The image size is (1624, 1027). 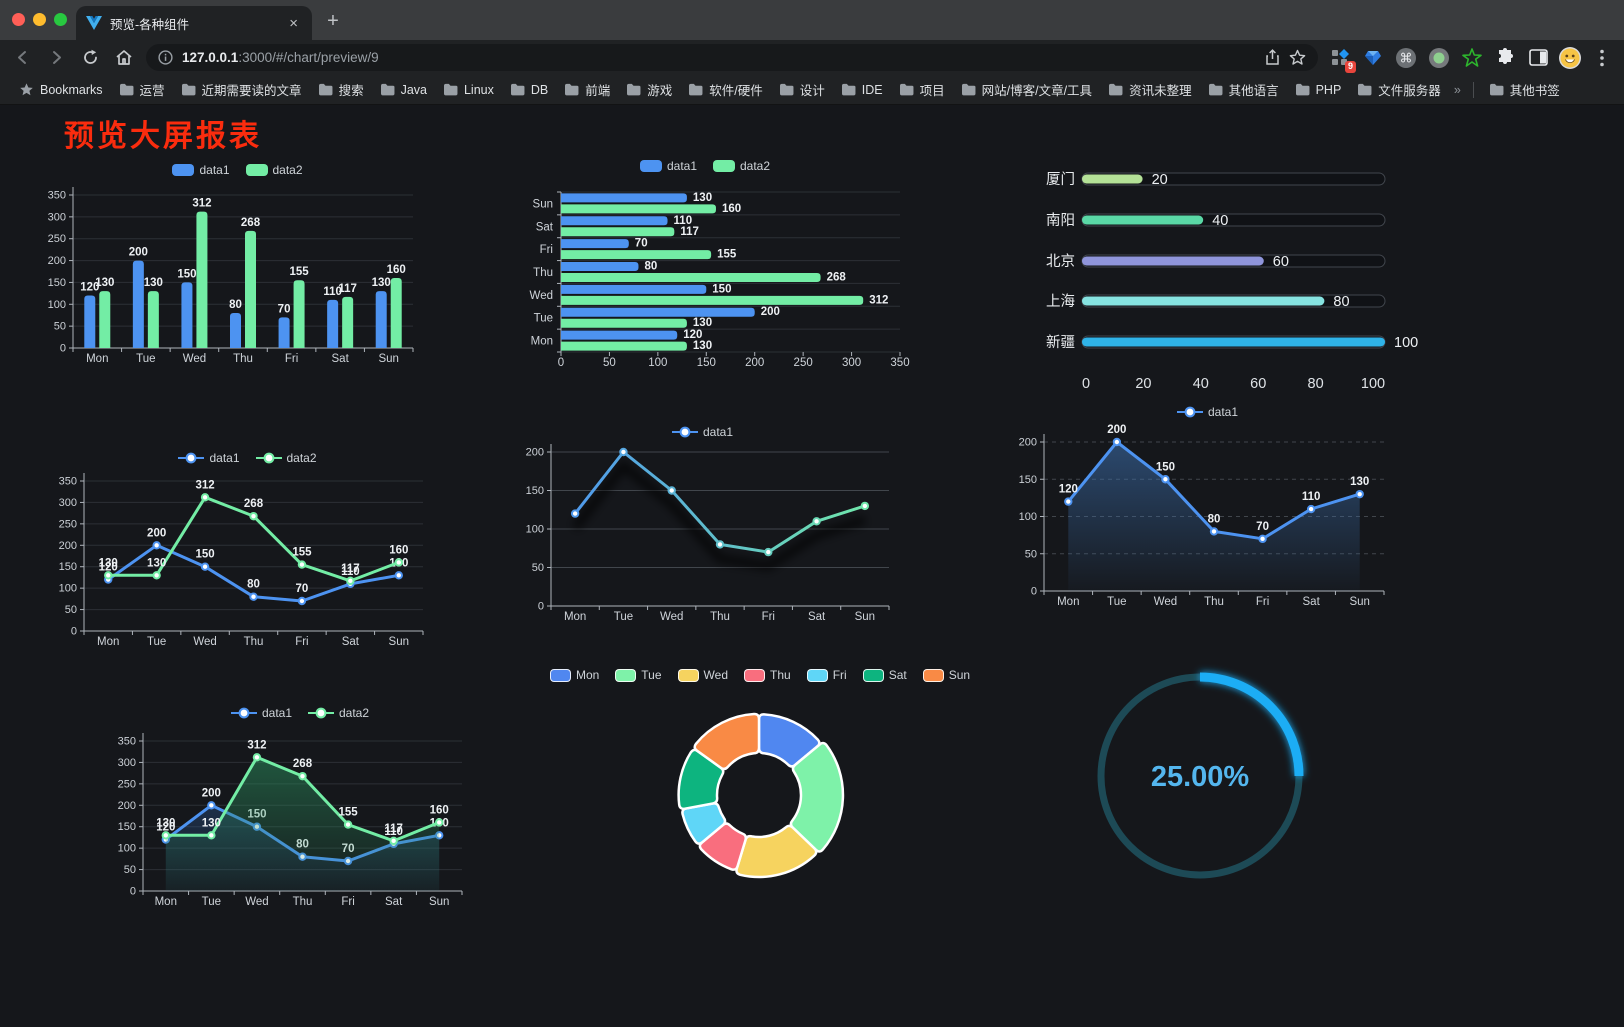 What do you see at coordinates (124, 58) in the screenshot?
I see `home-button` at bounding box center [124, 58].